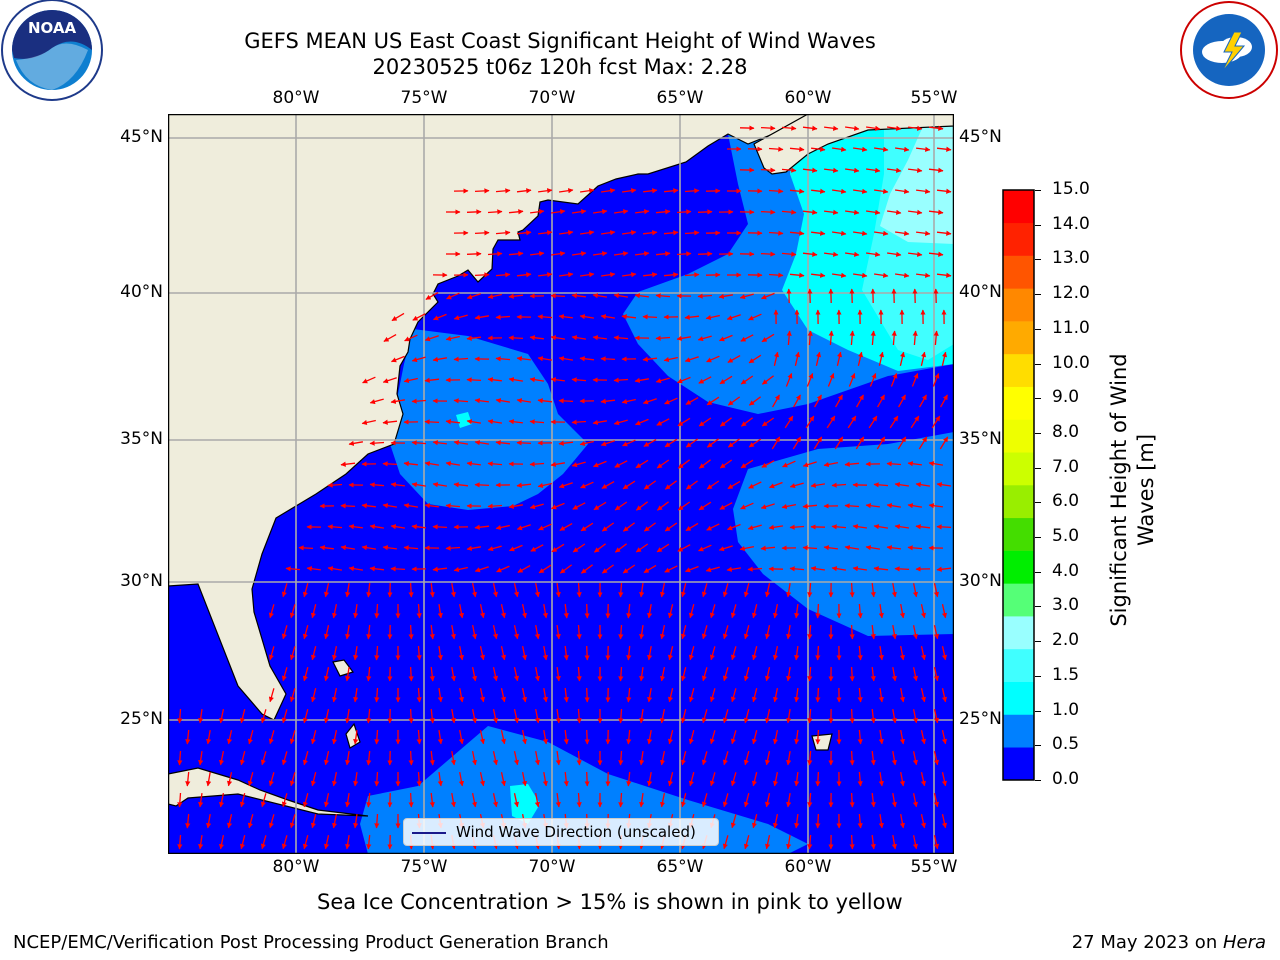  What do you see at coordinates (1066, 605) in the screenshot?
I see `colorbar-tick-label: 3.0` at bounding box center [1066, 605].